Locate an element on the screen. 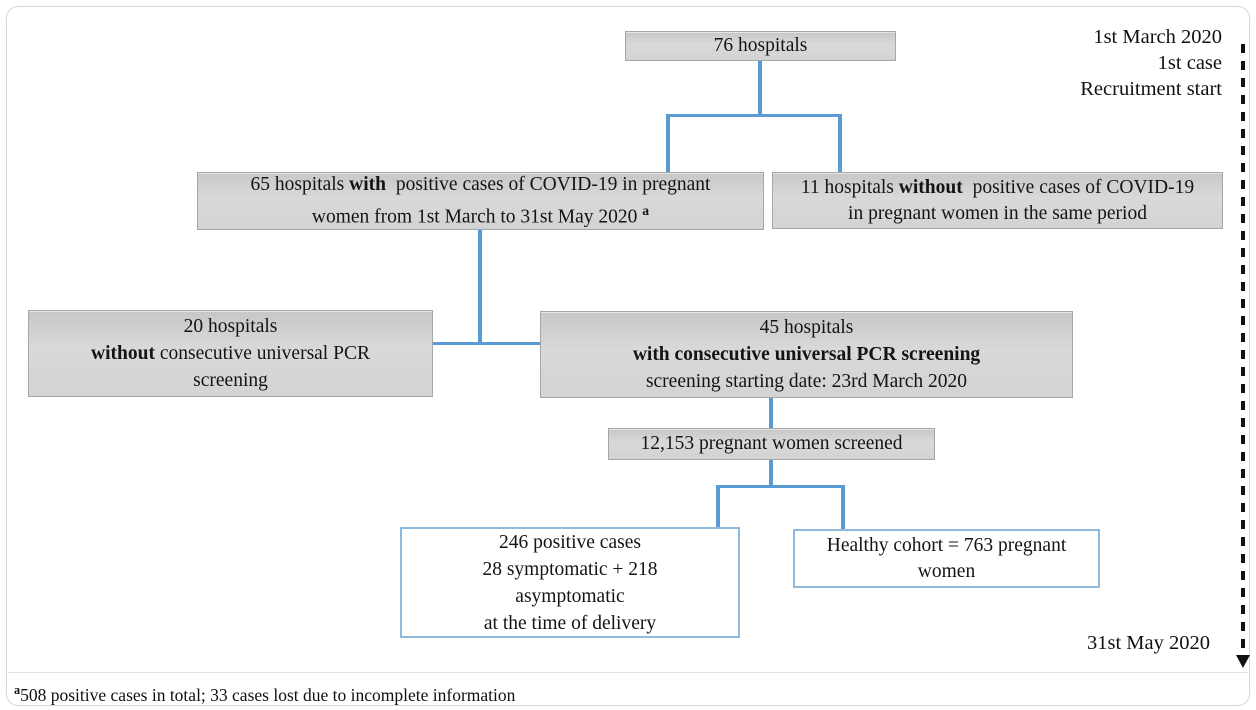 Image resolution: width=1256 pixels, height=710 pixels. positive-line4: at the time of delivery is located at coordinates (570, 623).